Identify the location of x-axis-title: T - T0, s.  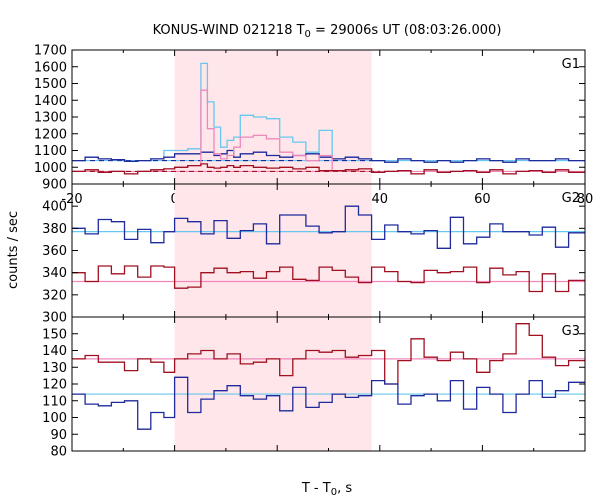
(326, 489).